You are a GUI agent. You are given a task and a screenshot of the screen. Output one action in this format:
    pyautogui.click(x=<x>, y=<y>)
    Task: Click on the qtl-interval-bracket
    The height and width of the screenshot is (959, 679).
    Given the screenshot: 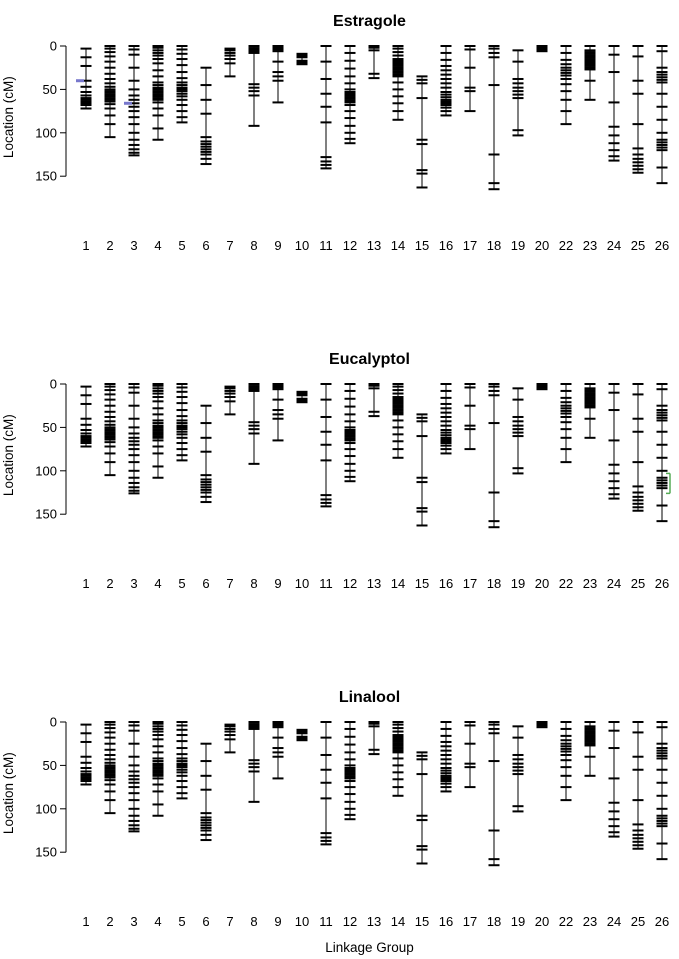 What is the action you would take?
    pyautogui.click(x=668, y=483)
    